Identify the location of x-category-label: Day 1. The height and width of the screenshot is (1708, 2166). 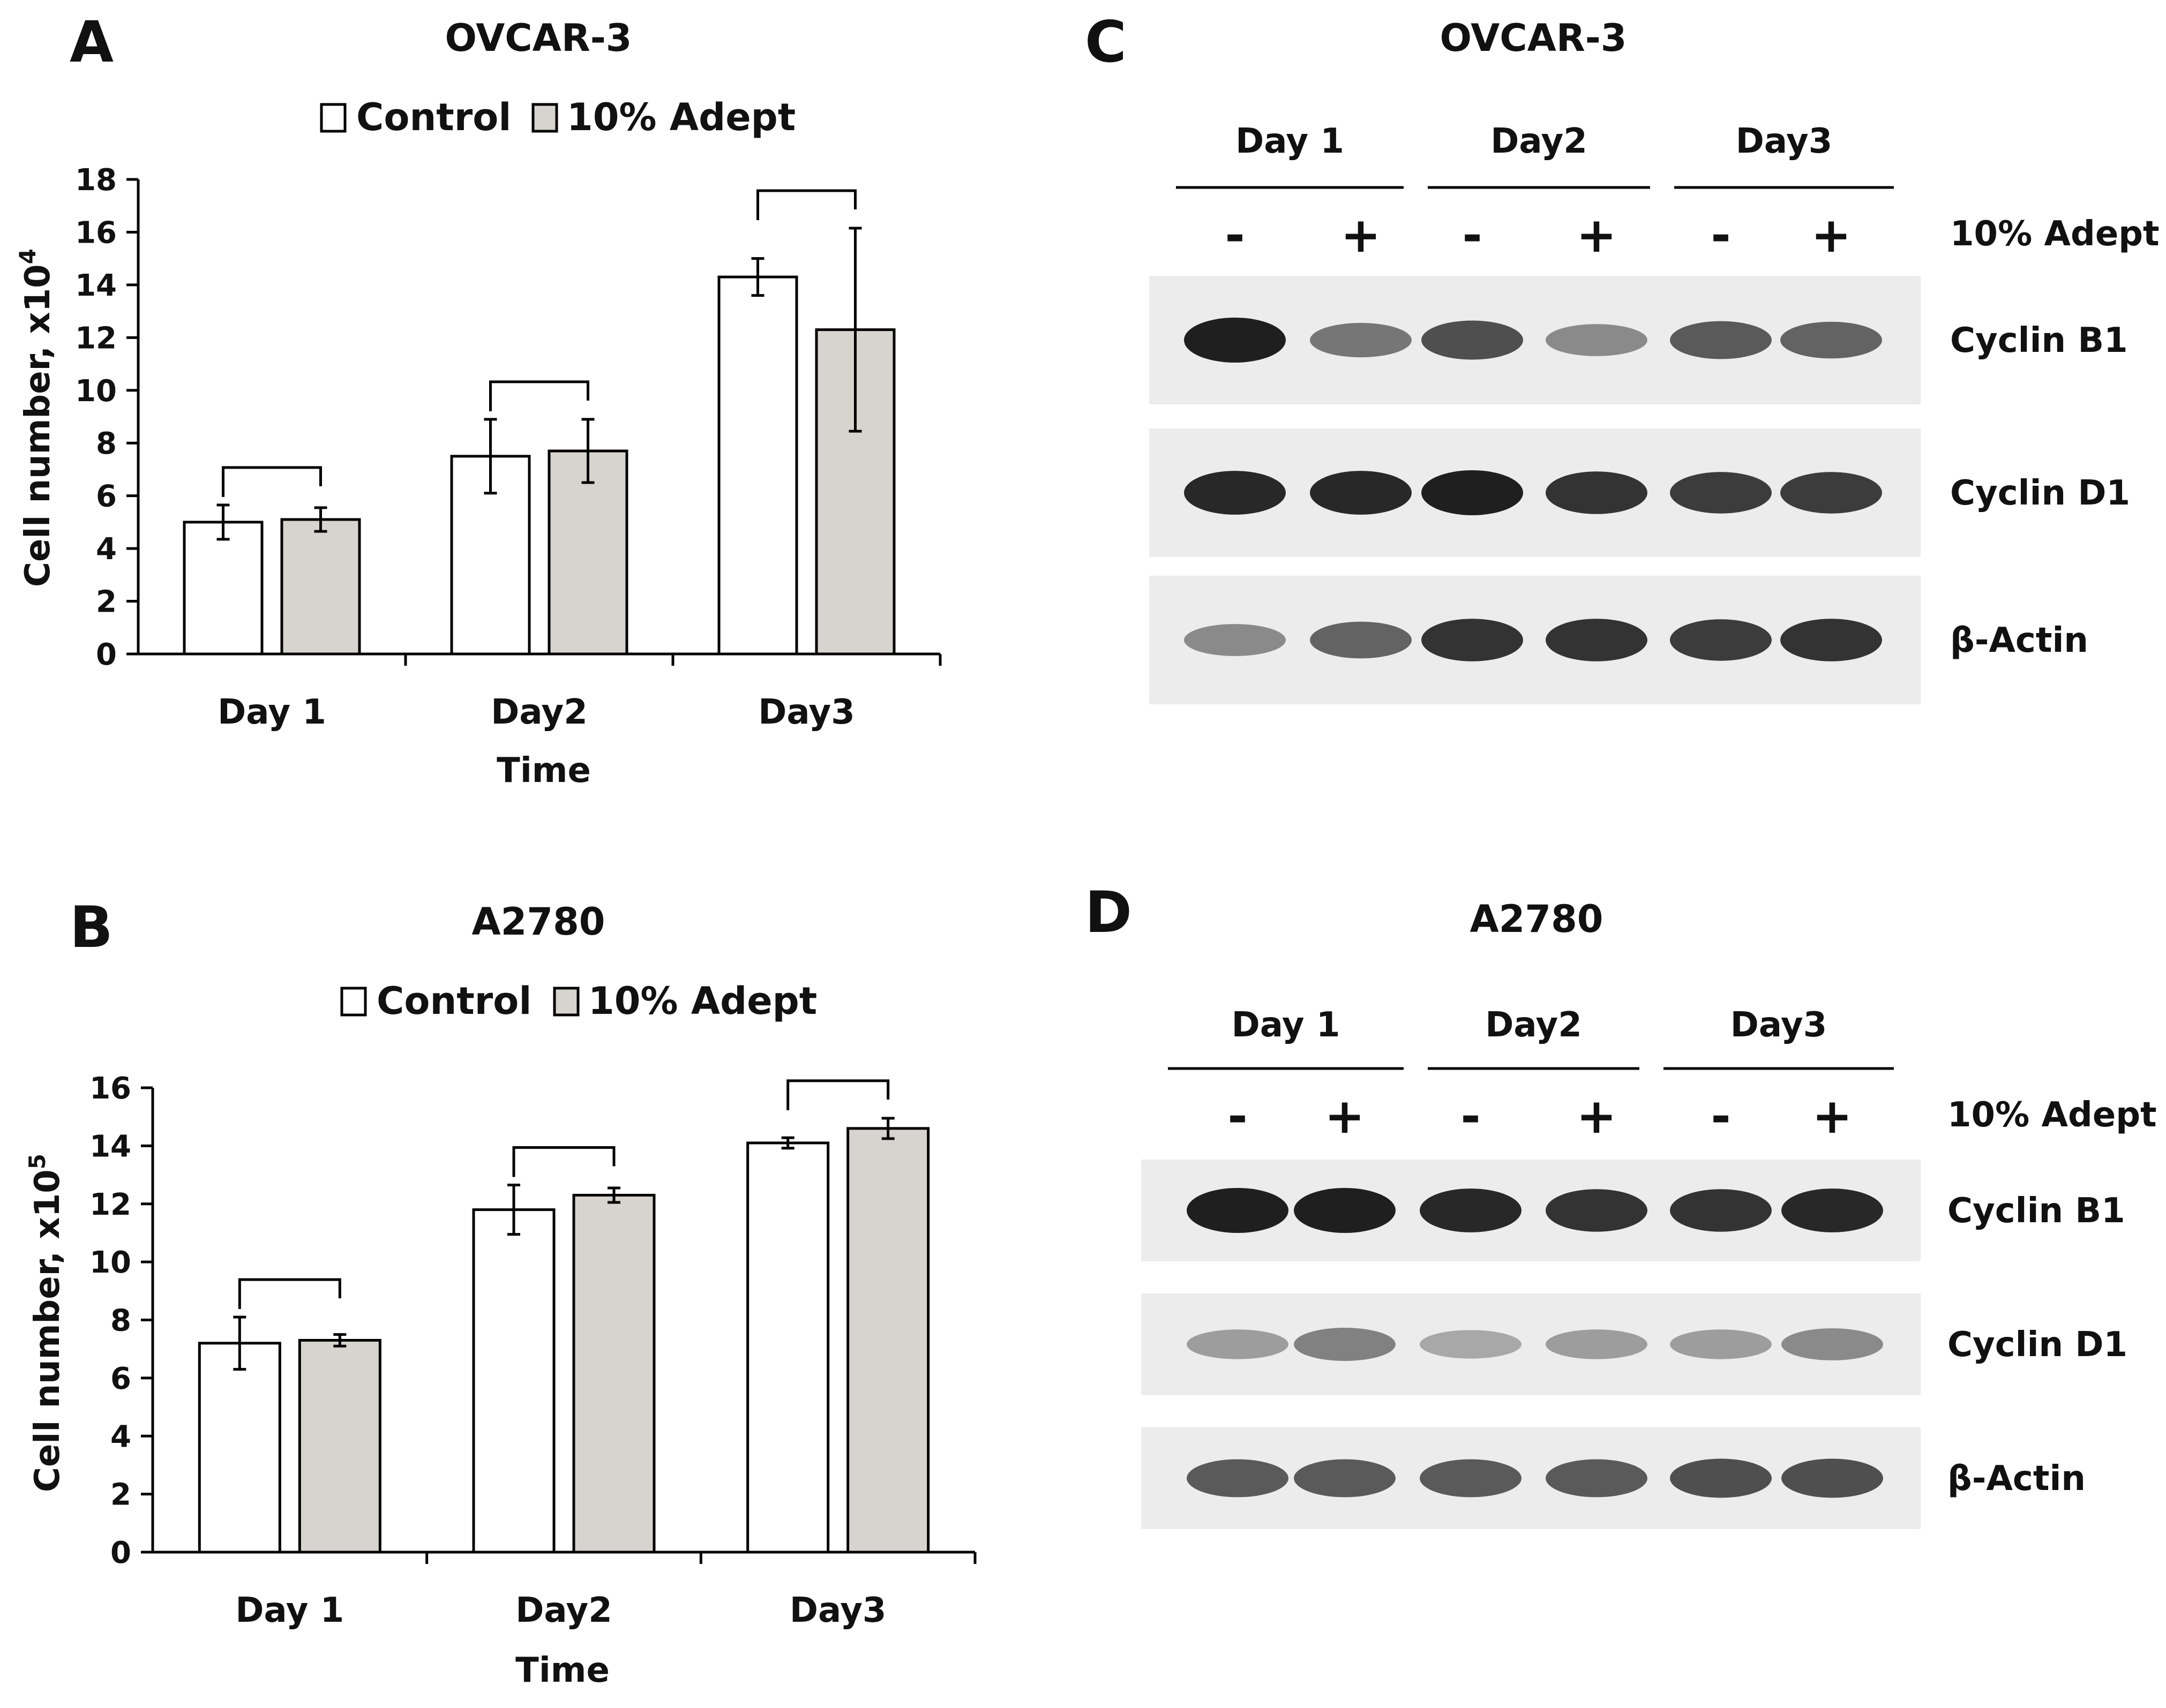
(290, 1610).